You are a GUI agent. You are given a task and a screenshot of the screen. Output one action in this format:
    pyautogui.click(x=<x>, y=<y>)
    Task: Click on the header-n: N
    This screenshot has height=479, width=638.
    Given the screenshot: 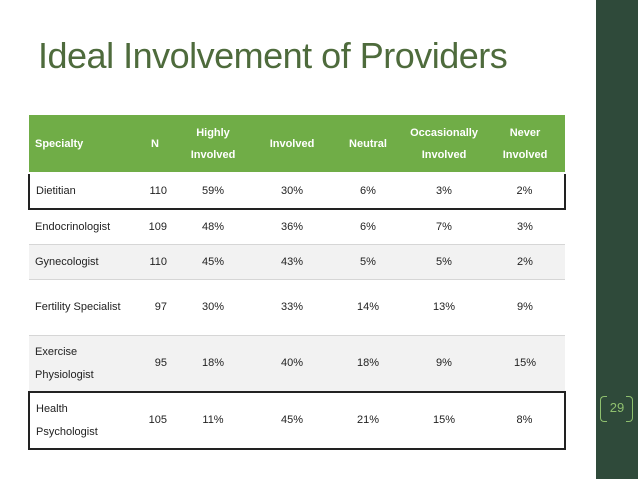 What is the action you would take?
    pyautogui.click(x=155, y=144)
    